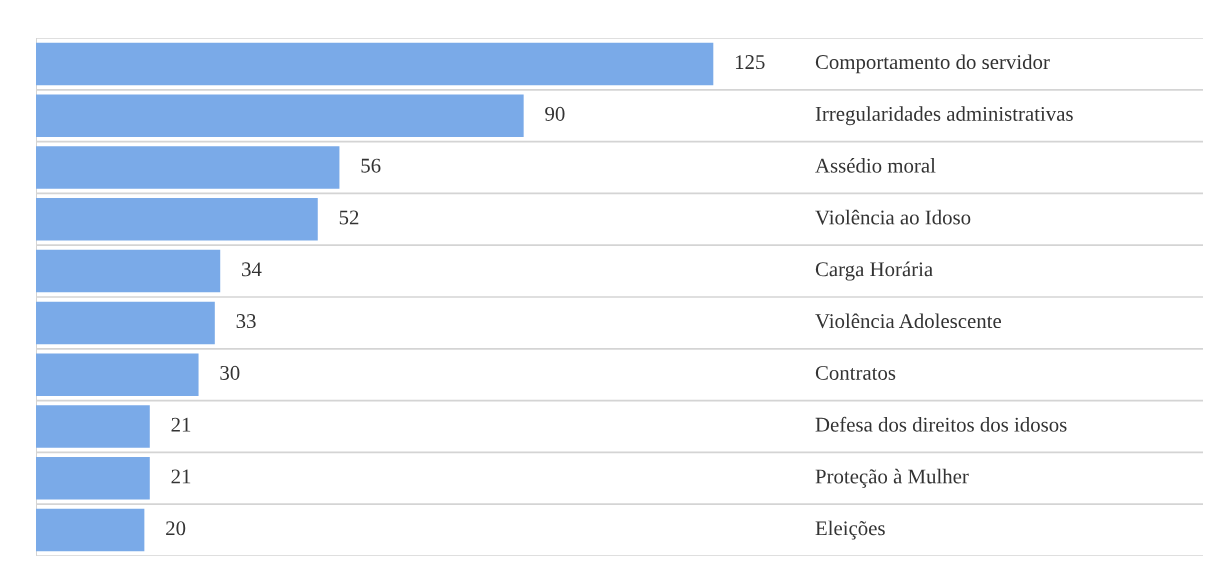  Describe the element at coordinates (874, 271) in the screenshot. I see `y-tick-label: Carga Horária` at that location.